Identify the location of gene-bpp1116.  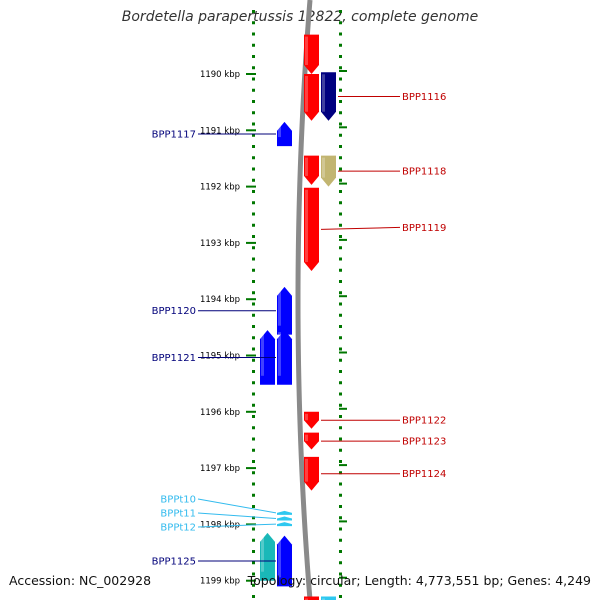
(328, 96).